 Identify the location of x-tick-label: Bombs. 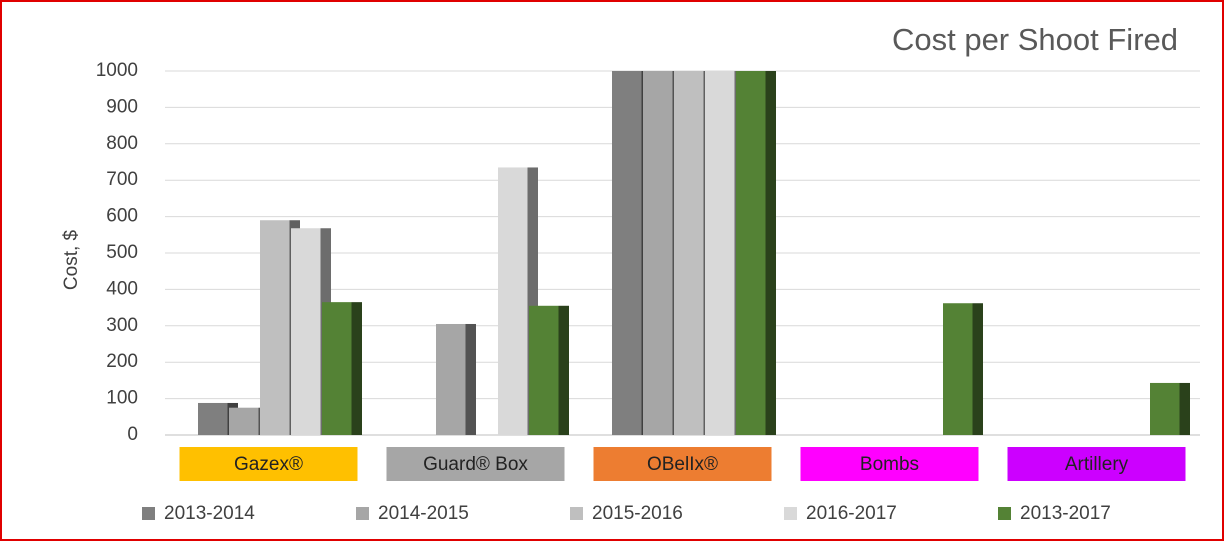
(889, 464).